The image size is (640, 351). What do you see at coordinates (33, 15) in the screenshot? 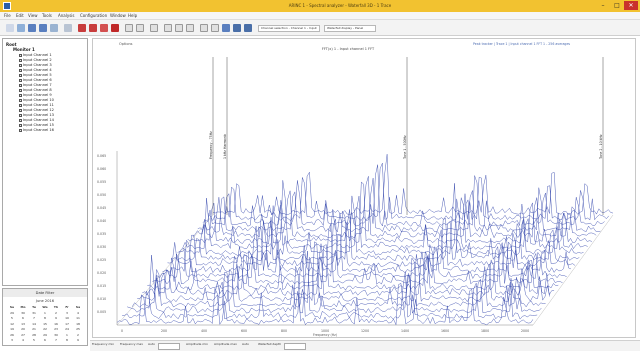
I see `menu-view: View` at bounding box center [33, 15].